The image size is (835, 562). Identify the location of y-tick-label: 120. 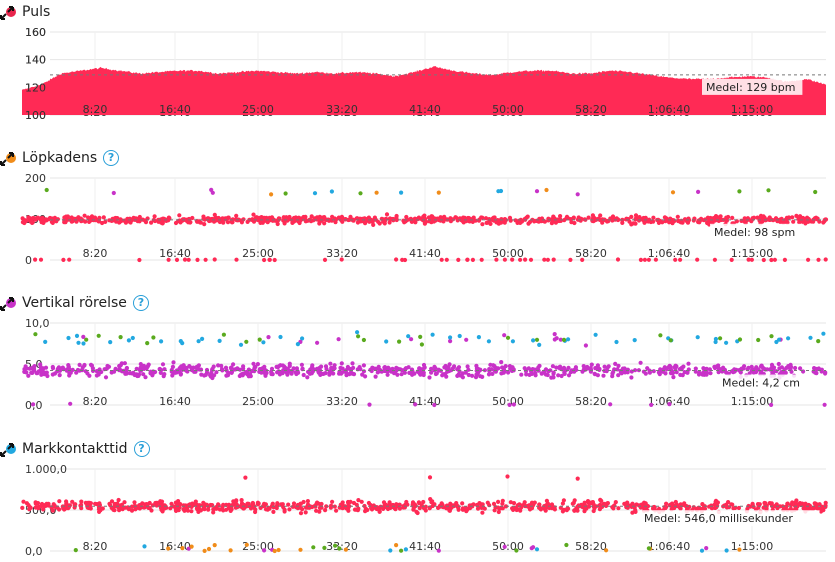
(35, 87).